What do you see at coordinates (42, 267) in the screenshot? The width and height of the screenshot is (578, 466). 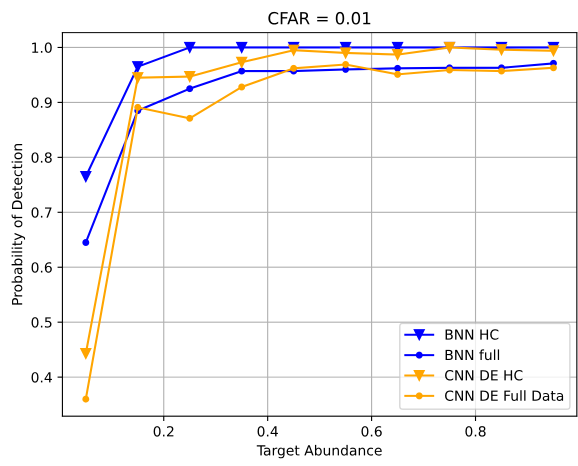 I see `y-tick-label: 0.6` at bounding box center [42, 267].